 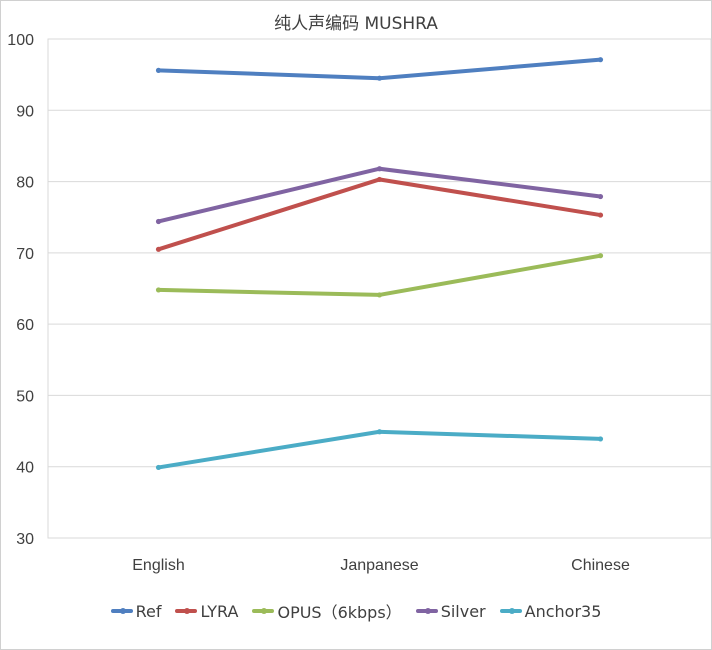 I want to click on legend-item: Ref, so click(x=136, y=611).